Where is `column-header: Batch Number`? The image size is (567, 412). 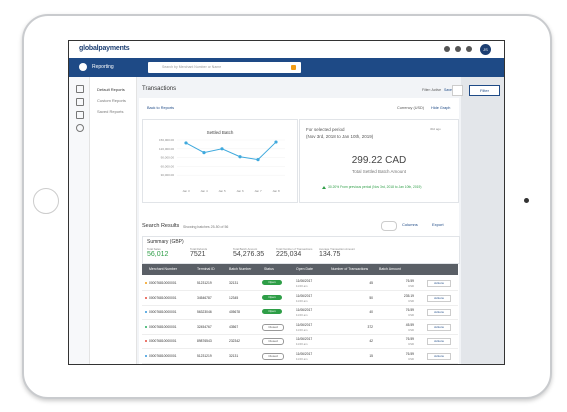 column-header: Batch Number is located at coordinates (240, 269).